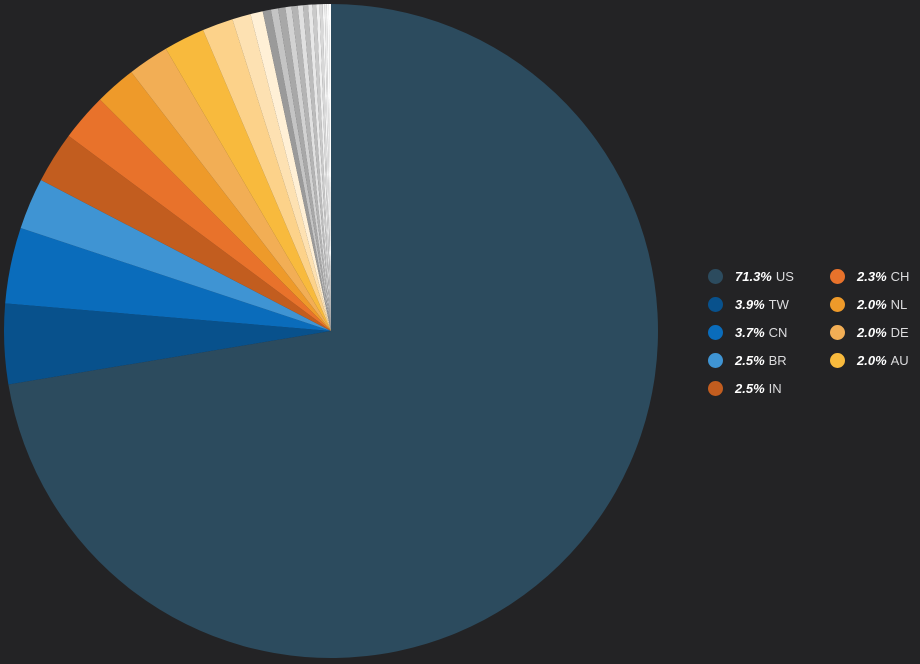  Describe the element at coordinates (899, 360) in the screenshot. I see `legend-label: AU` at that location.